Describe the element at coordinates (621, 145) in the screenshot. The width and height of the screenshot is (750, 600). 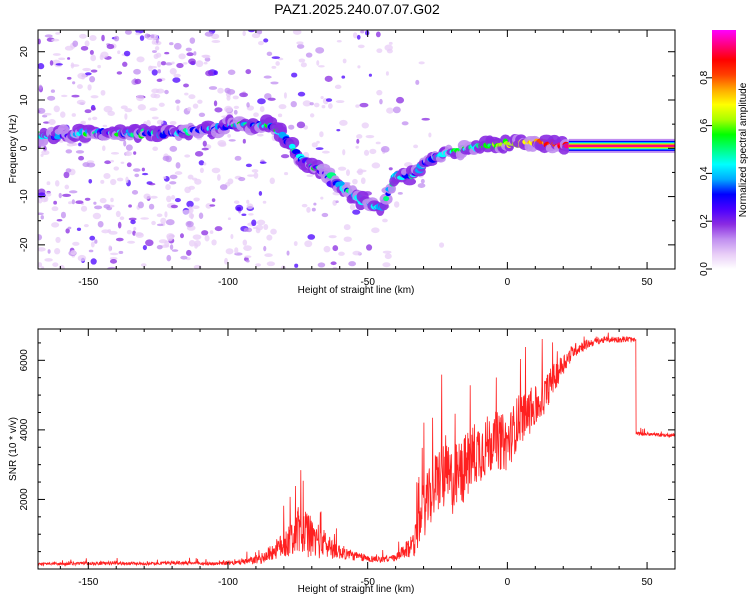
I see `spectrogram-carrier` at that location.